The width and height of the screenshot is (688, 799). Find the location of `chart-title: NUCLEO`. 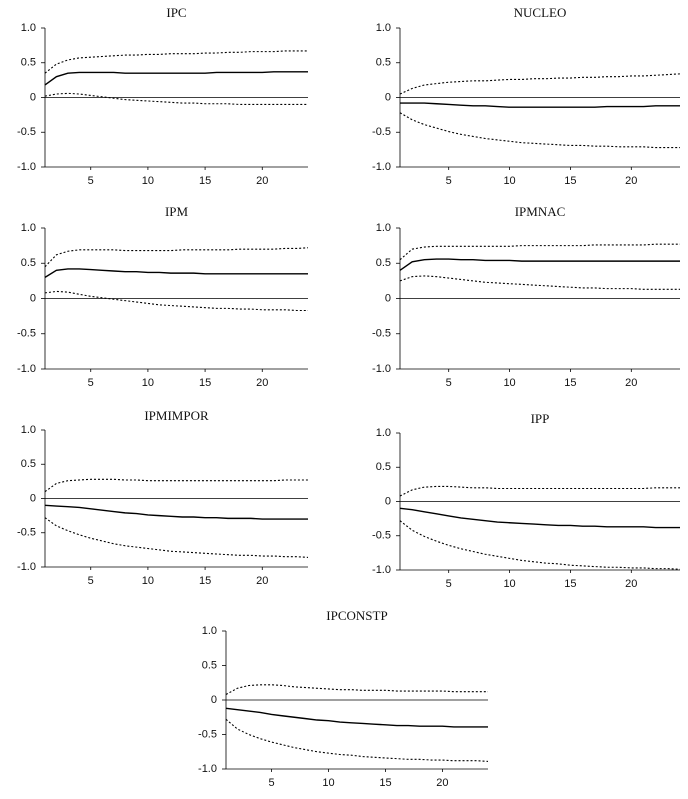

chart-title: NUCLEO is located at coordinates (540, 12).